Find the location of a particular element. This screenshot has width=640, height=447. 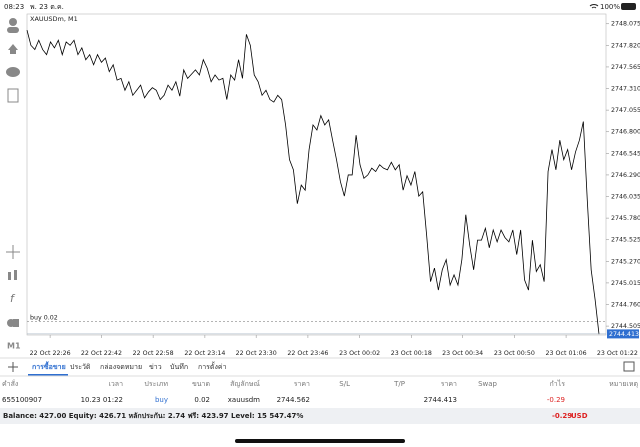

timeframe-button: M1 is located at coordinates (14, 346).